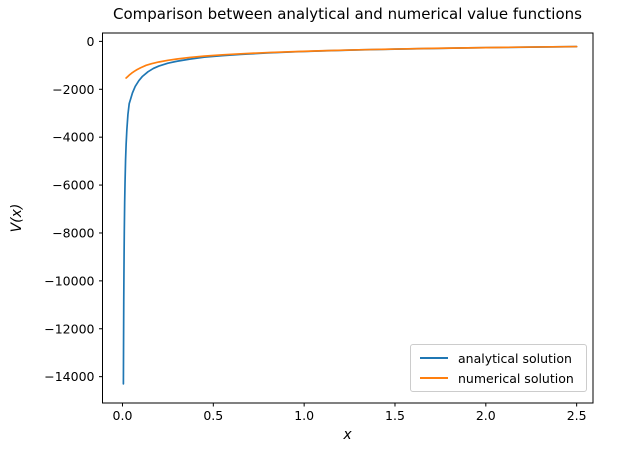 The width and height of the screenshot is (618, 454). I want to click on svg-text: 2.5, so click(577, 415).